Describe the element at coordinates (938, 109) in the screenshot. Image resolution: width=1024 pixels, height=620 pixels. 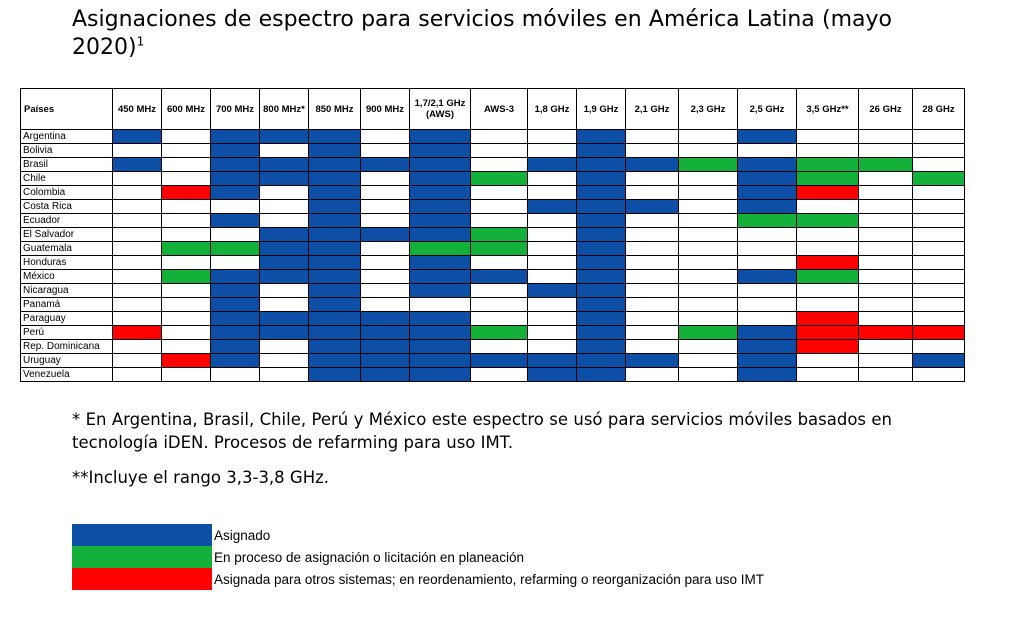
I see `column-header: 28 GHz` at that location.